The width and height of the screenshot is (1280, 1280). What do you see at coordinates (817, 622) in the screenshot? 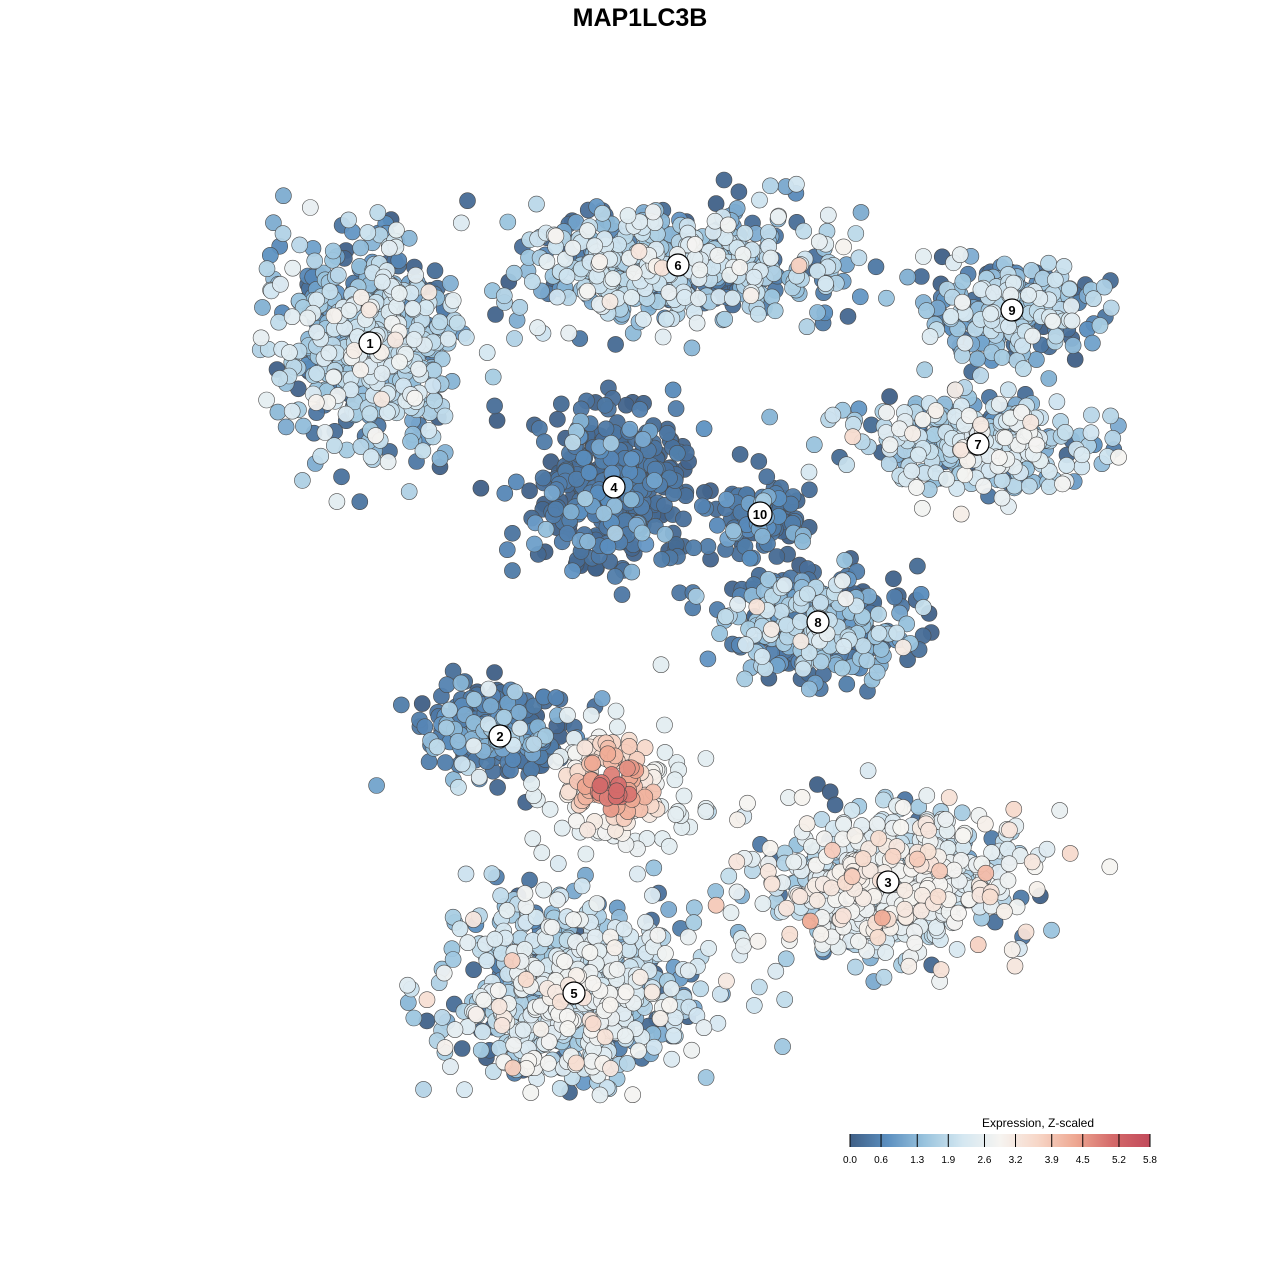
I see `cluster-label-text: 8` at bounding box center [817, 622].